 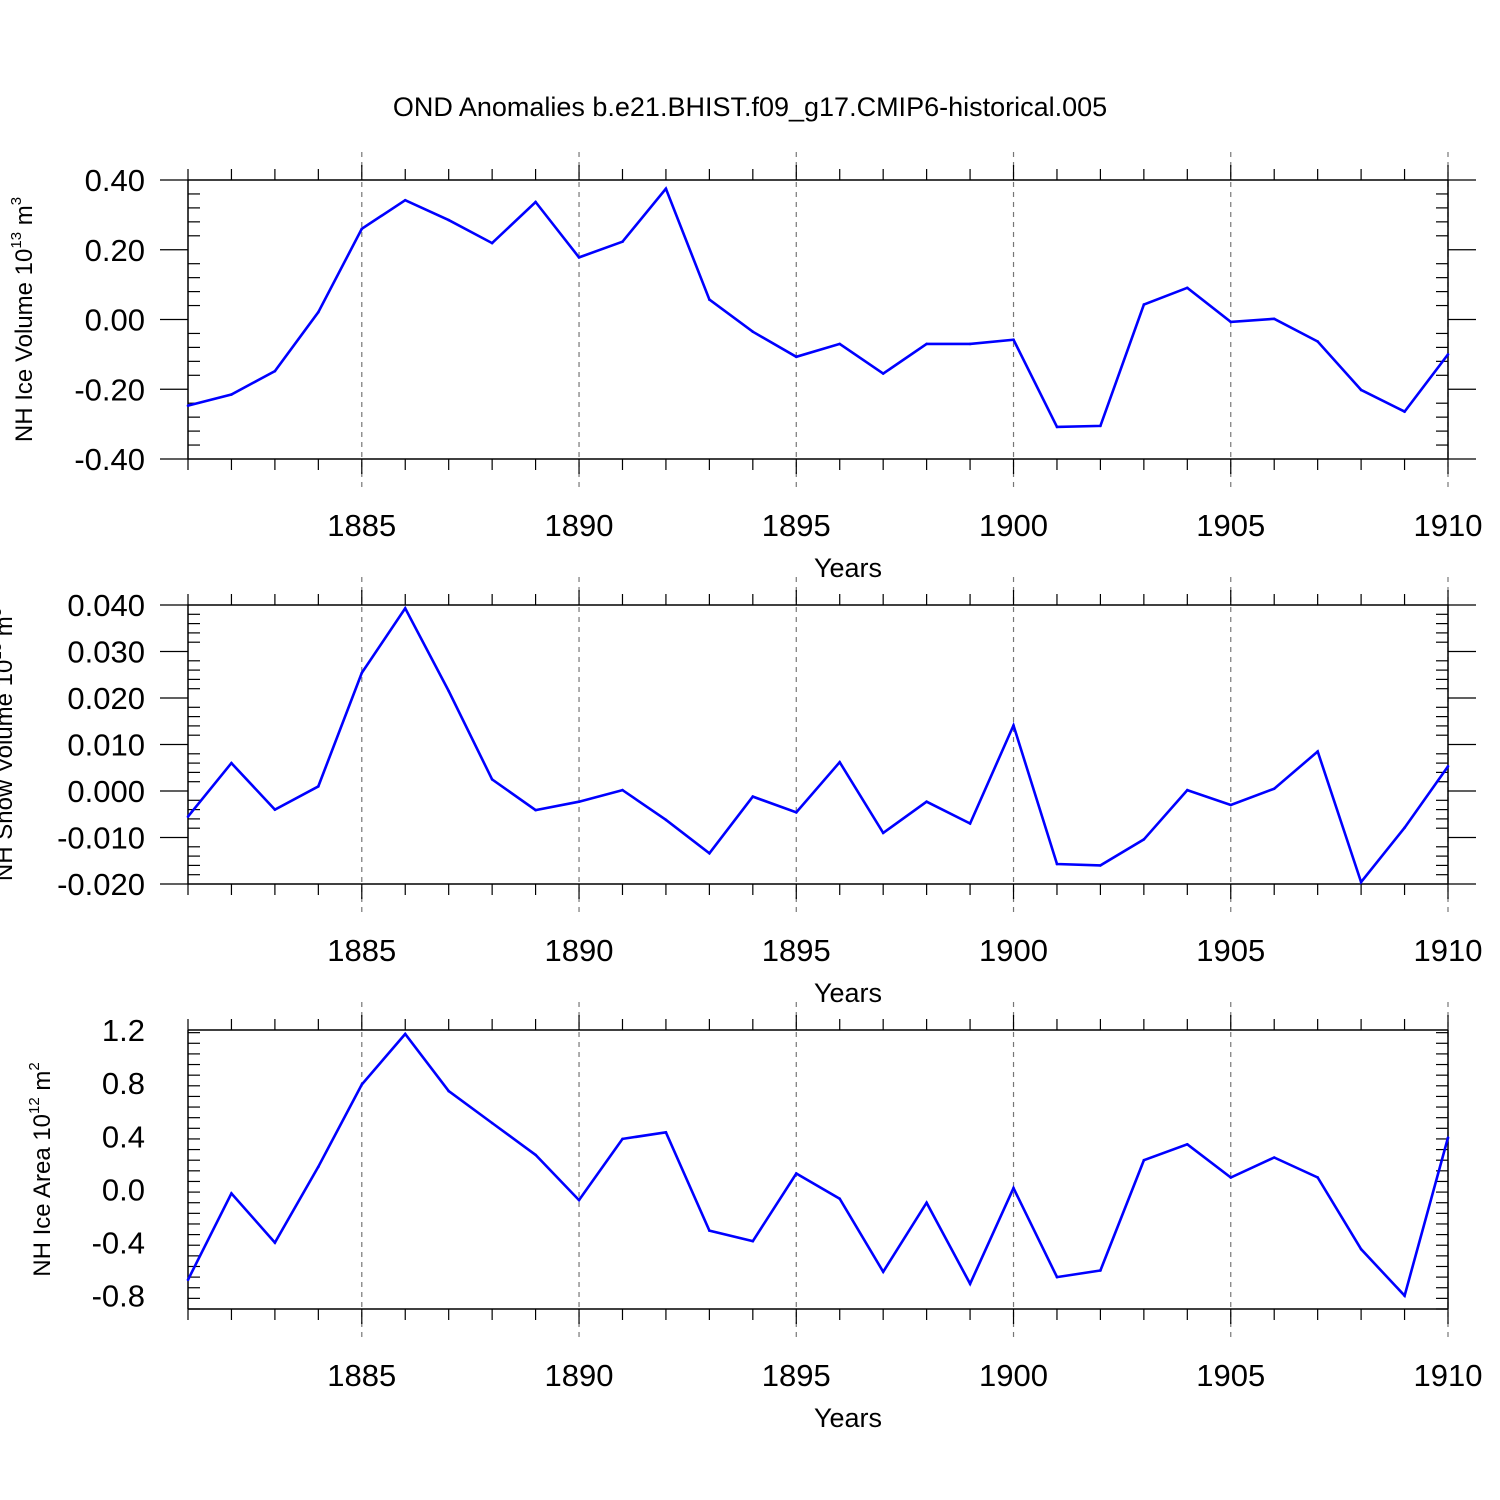 What do you see at coordinates (118, 1296) in the screenshot?
I see `y-tick-label: -0.8` at bounding box center [118, 1296].